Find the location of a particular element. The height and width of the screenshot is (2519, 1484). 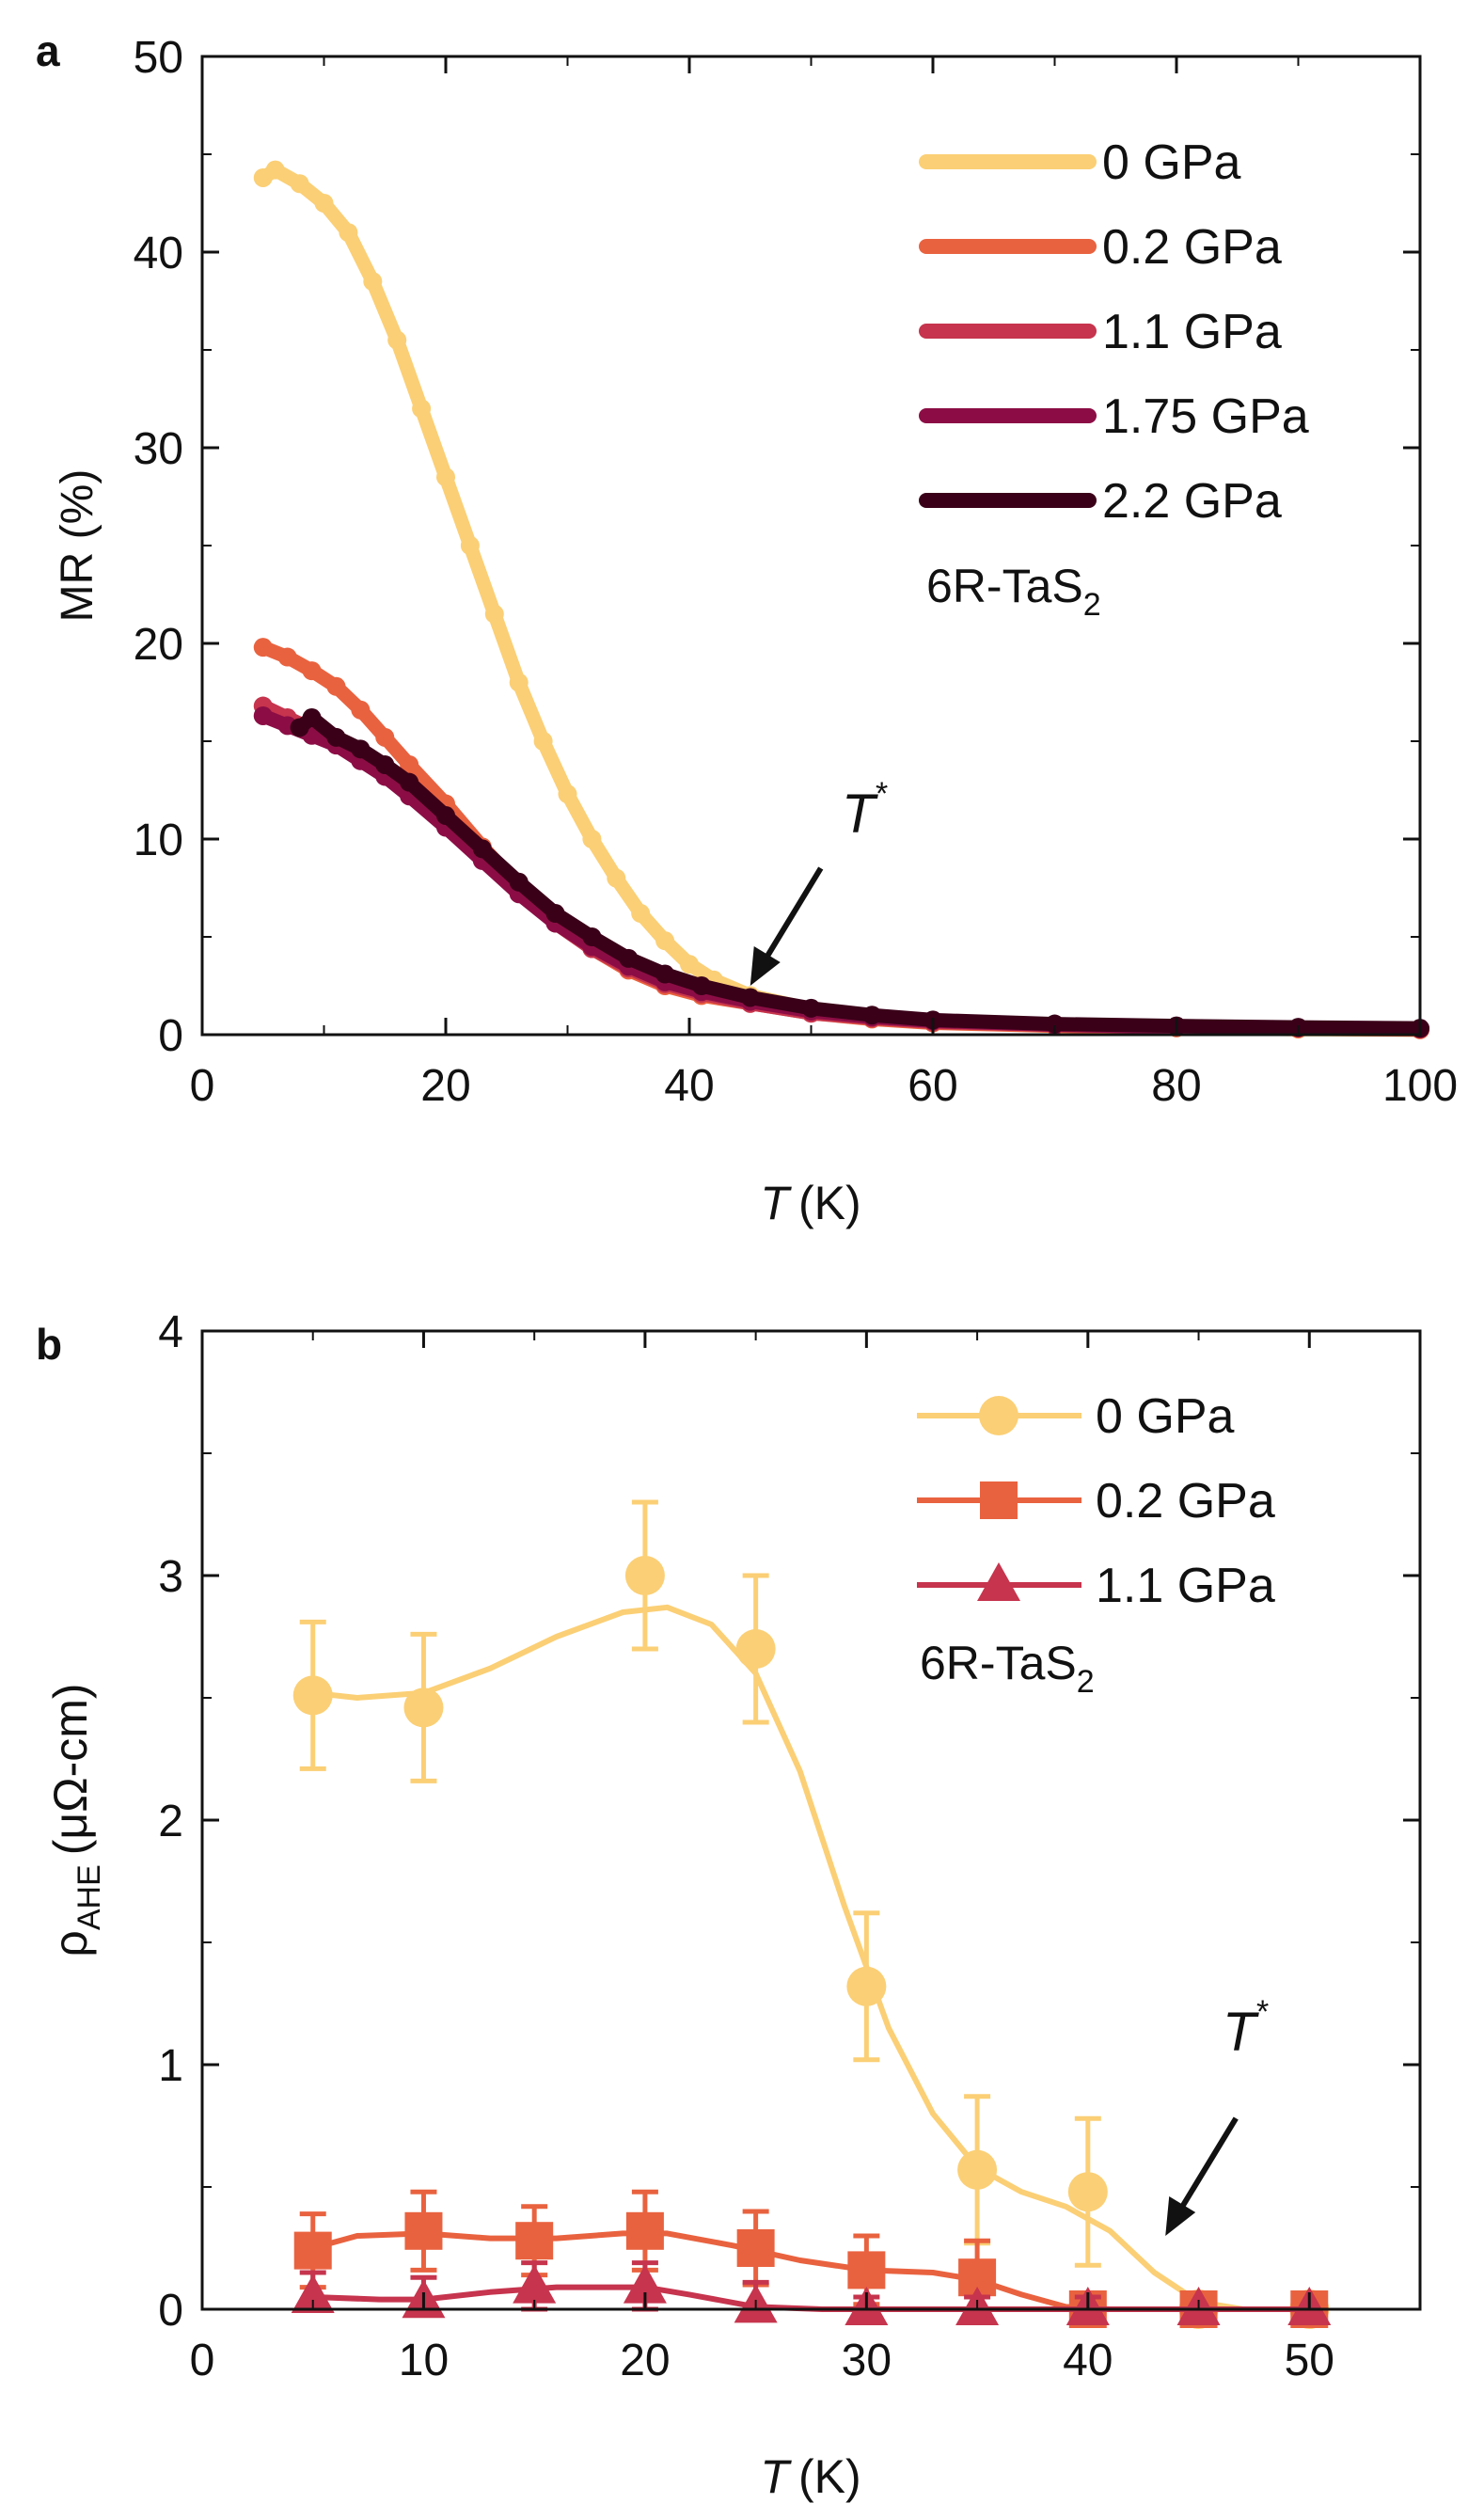

panel-a-tstar-annotation: T * is located at coordinates (819, 881).